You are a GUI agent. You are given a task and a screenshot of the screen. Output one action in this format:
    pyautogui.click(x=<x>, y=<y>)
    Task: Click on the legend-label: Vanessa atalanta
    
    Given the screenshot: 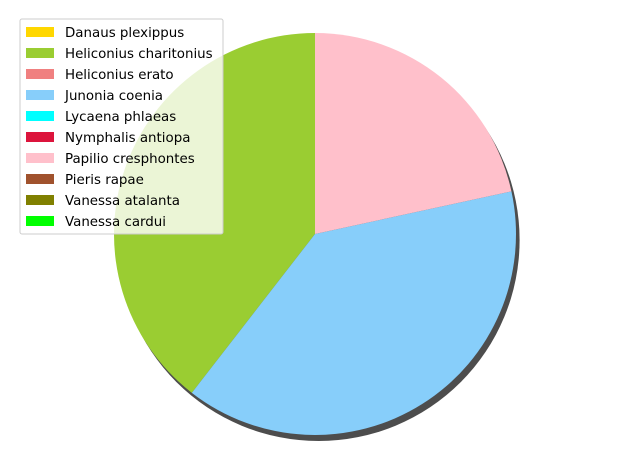 What is the action you would take?
    pyautogui.click(x=122, y=201)
    